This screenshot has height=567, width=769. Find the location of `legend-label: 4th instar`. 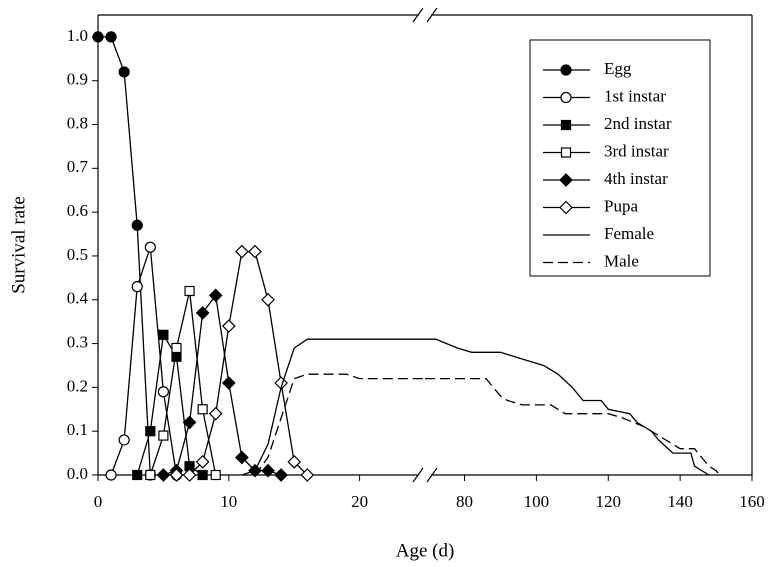

legend-label: 4th instar is located at coordinates (636, 178).